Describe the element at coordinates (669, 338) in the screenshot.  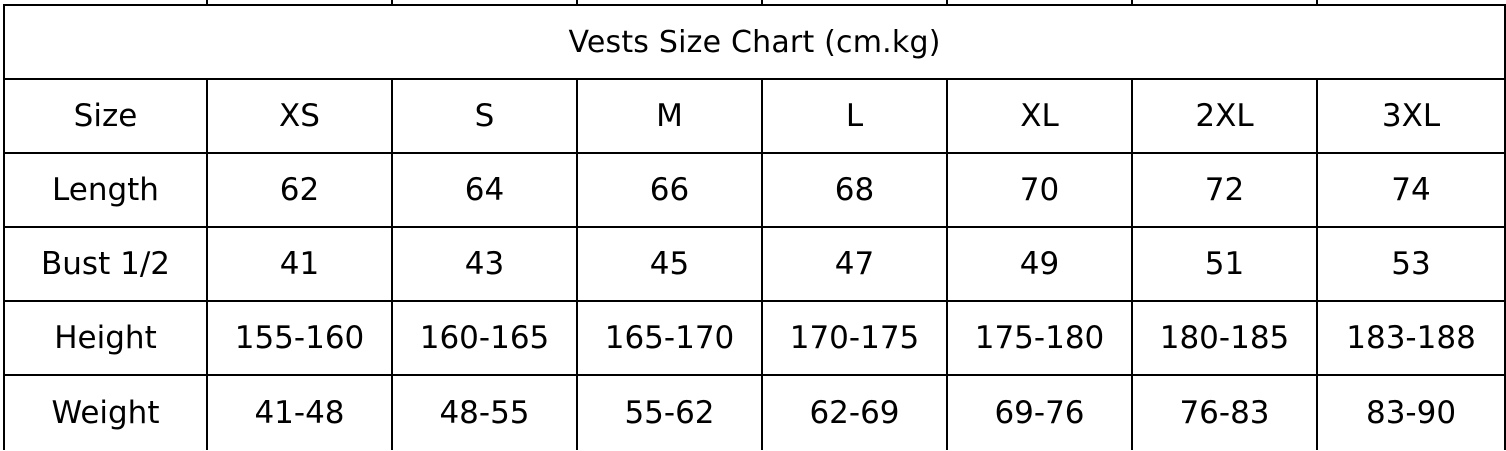
I see `table-cell: 165-170` at that location.